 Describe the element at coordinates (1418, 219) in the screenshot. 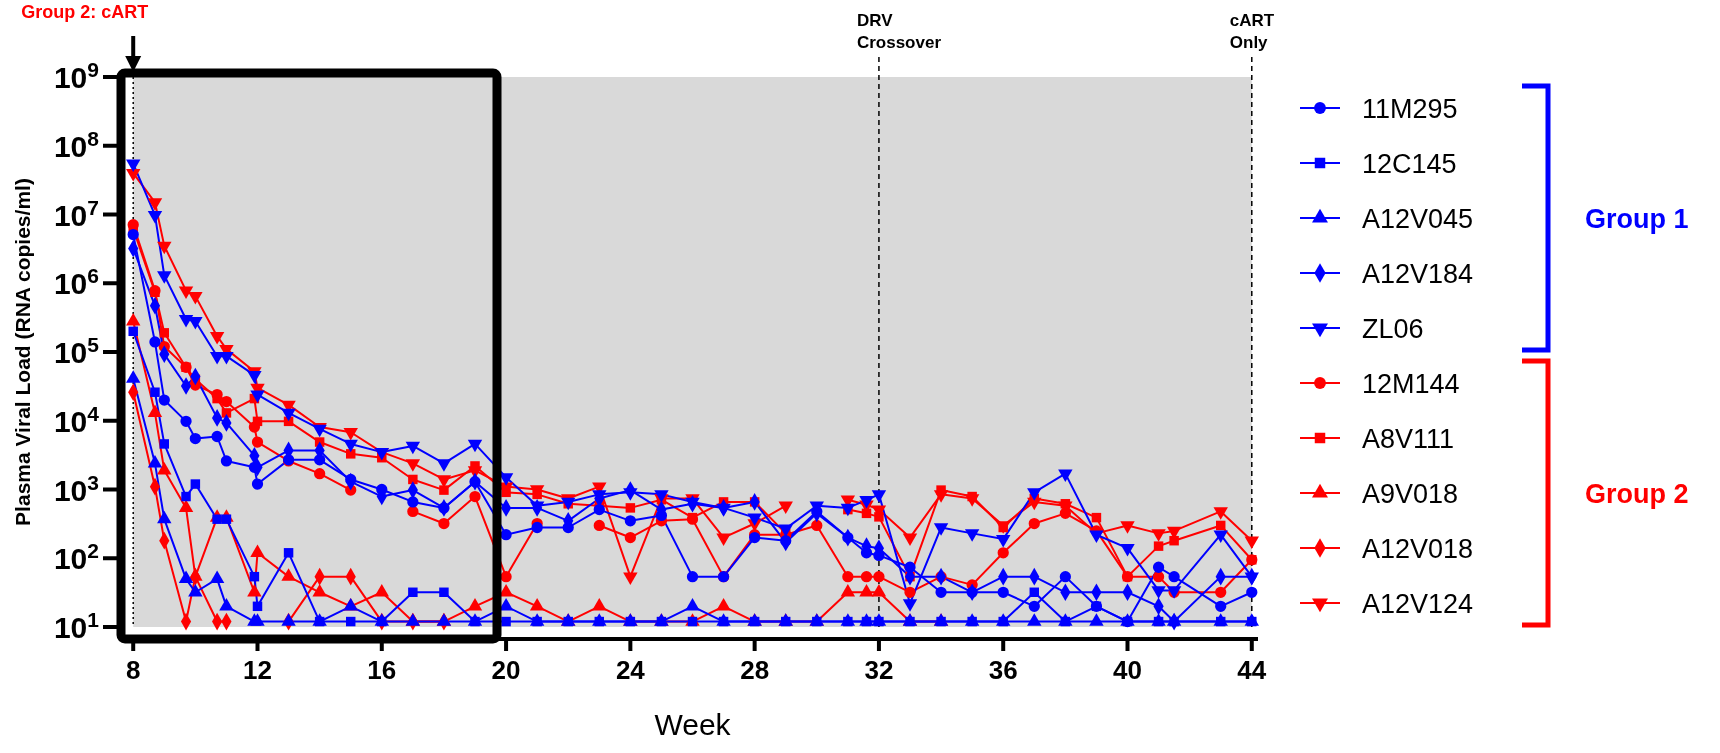

I see `legend-label: A12V045` at that location.